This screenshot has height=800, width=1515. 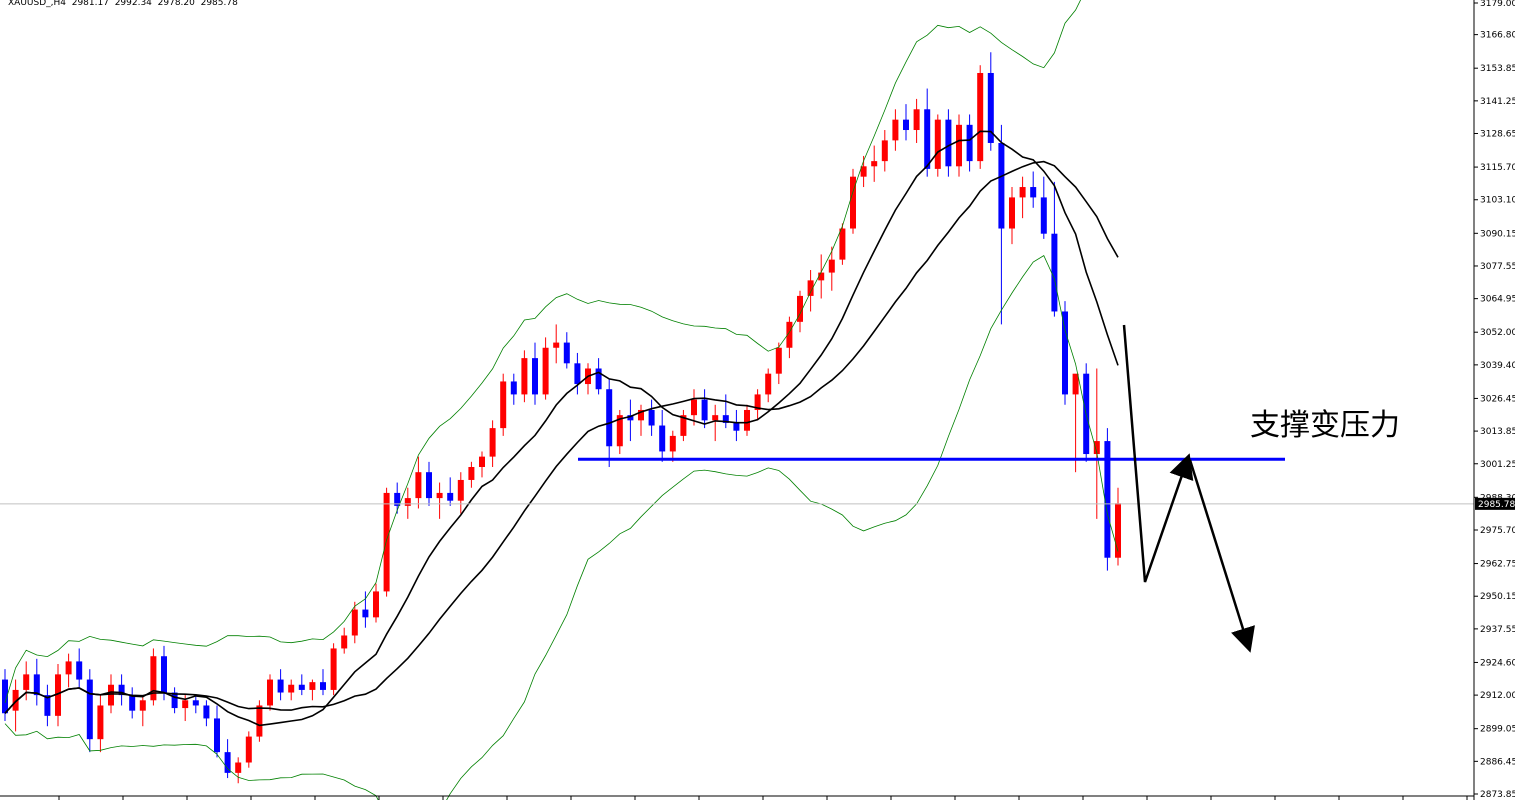 What do you see at coordinates (1497, 432) in the screenshot?
I see `price-tick-label: 3013.85` at bounding box center [1497, 432].